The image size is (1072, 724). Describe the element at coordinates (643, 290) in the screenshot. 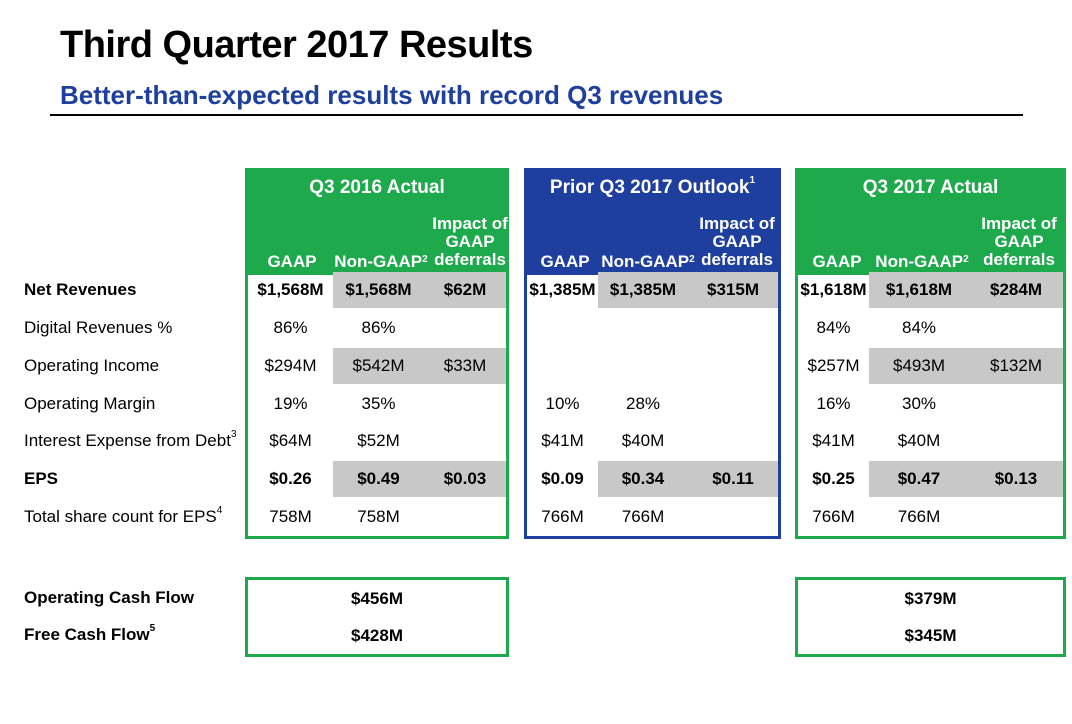

I see `outlook-net-rev-nongaap: $1,385M` at that location.